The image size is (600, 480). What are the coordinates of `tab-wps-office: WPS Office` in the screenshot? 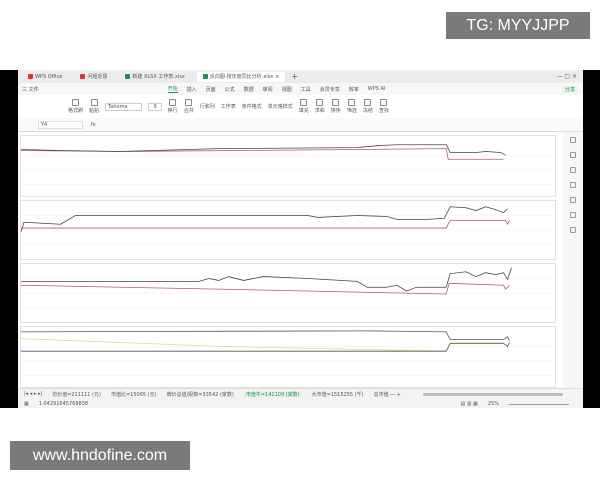 It's located at (45, 77).